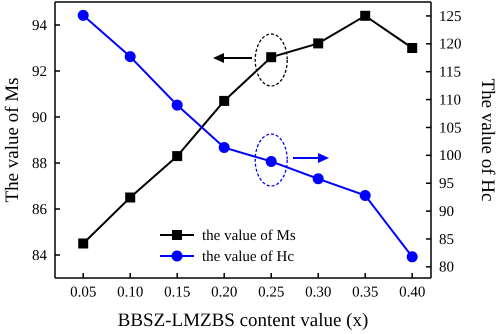  What do you see at coordinates (446, 212) in the screenshot?
I see `y2-tick-label: 90` at bounding box center [446, 212].